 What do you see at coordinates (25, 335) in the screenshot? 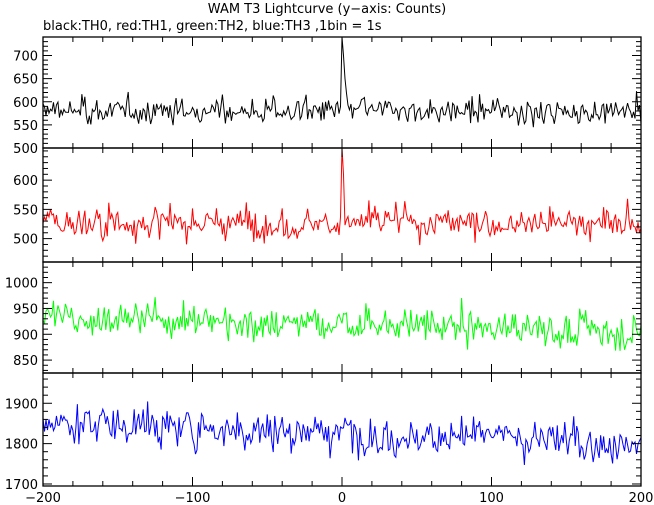
I see `y-tick-label: 900` at bounding box center [25, 335].